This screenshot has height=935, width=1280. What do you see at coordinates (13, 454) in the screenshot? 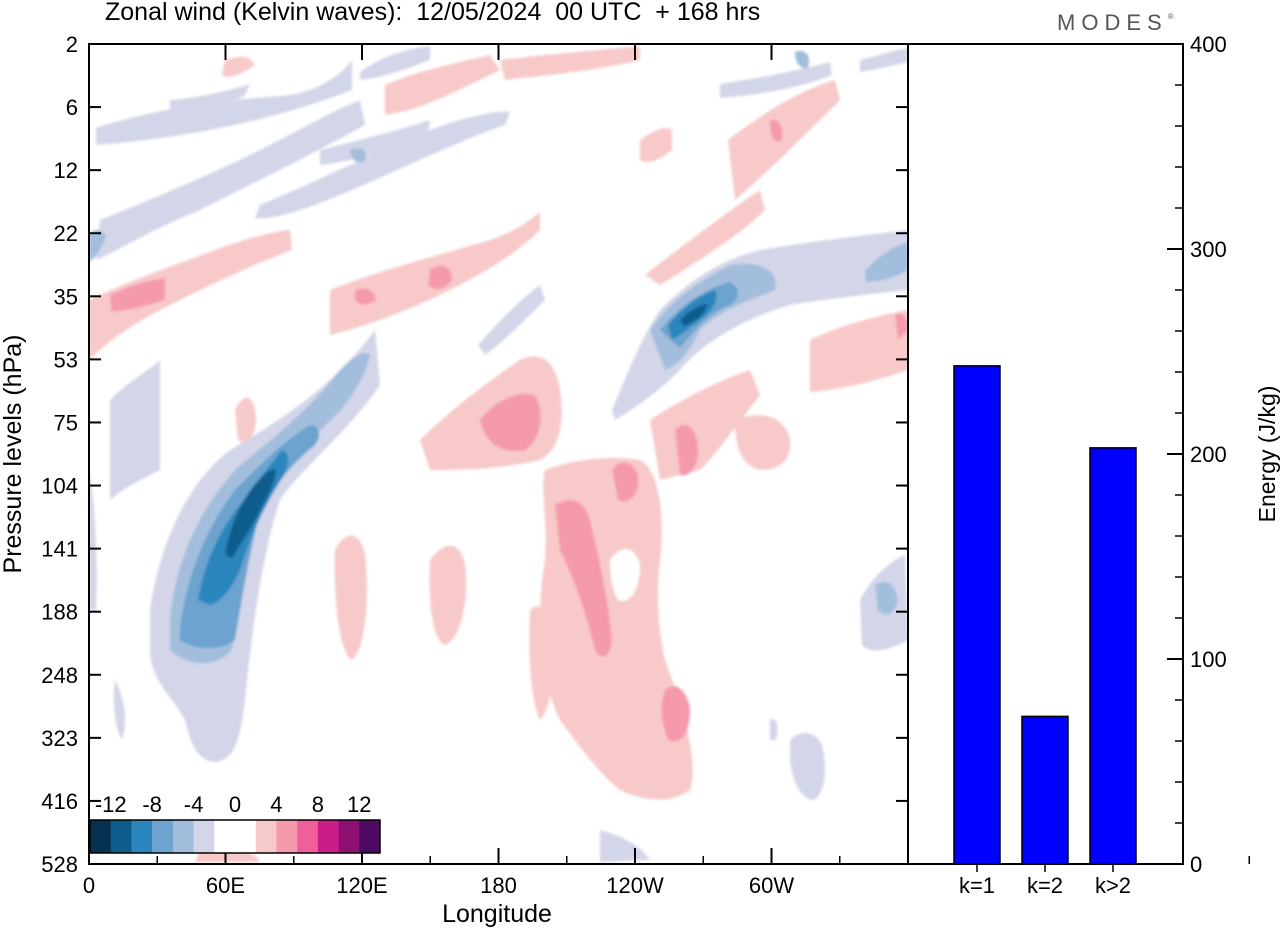
I see `y-axis-label: Pressure levels (hPa)` at bounding box center [13, 454].